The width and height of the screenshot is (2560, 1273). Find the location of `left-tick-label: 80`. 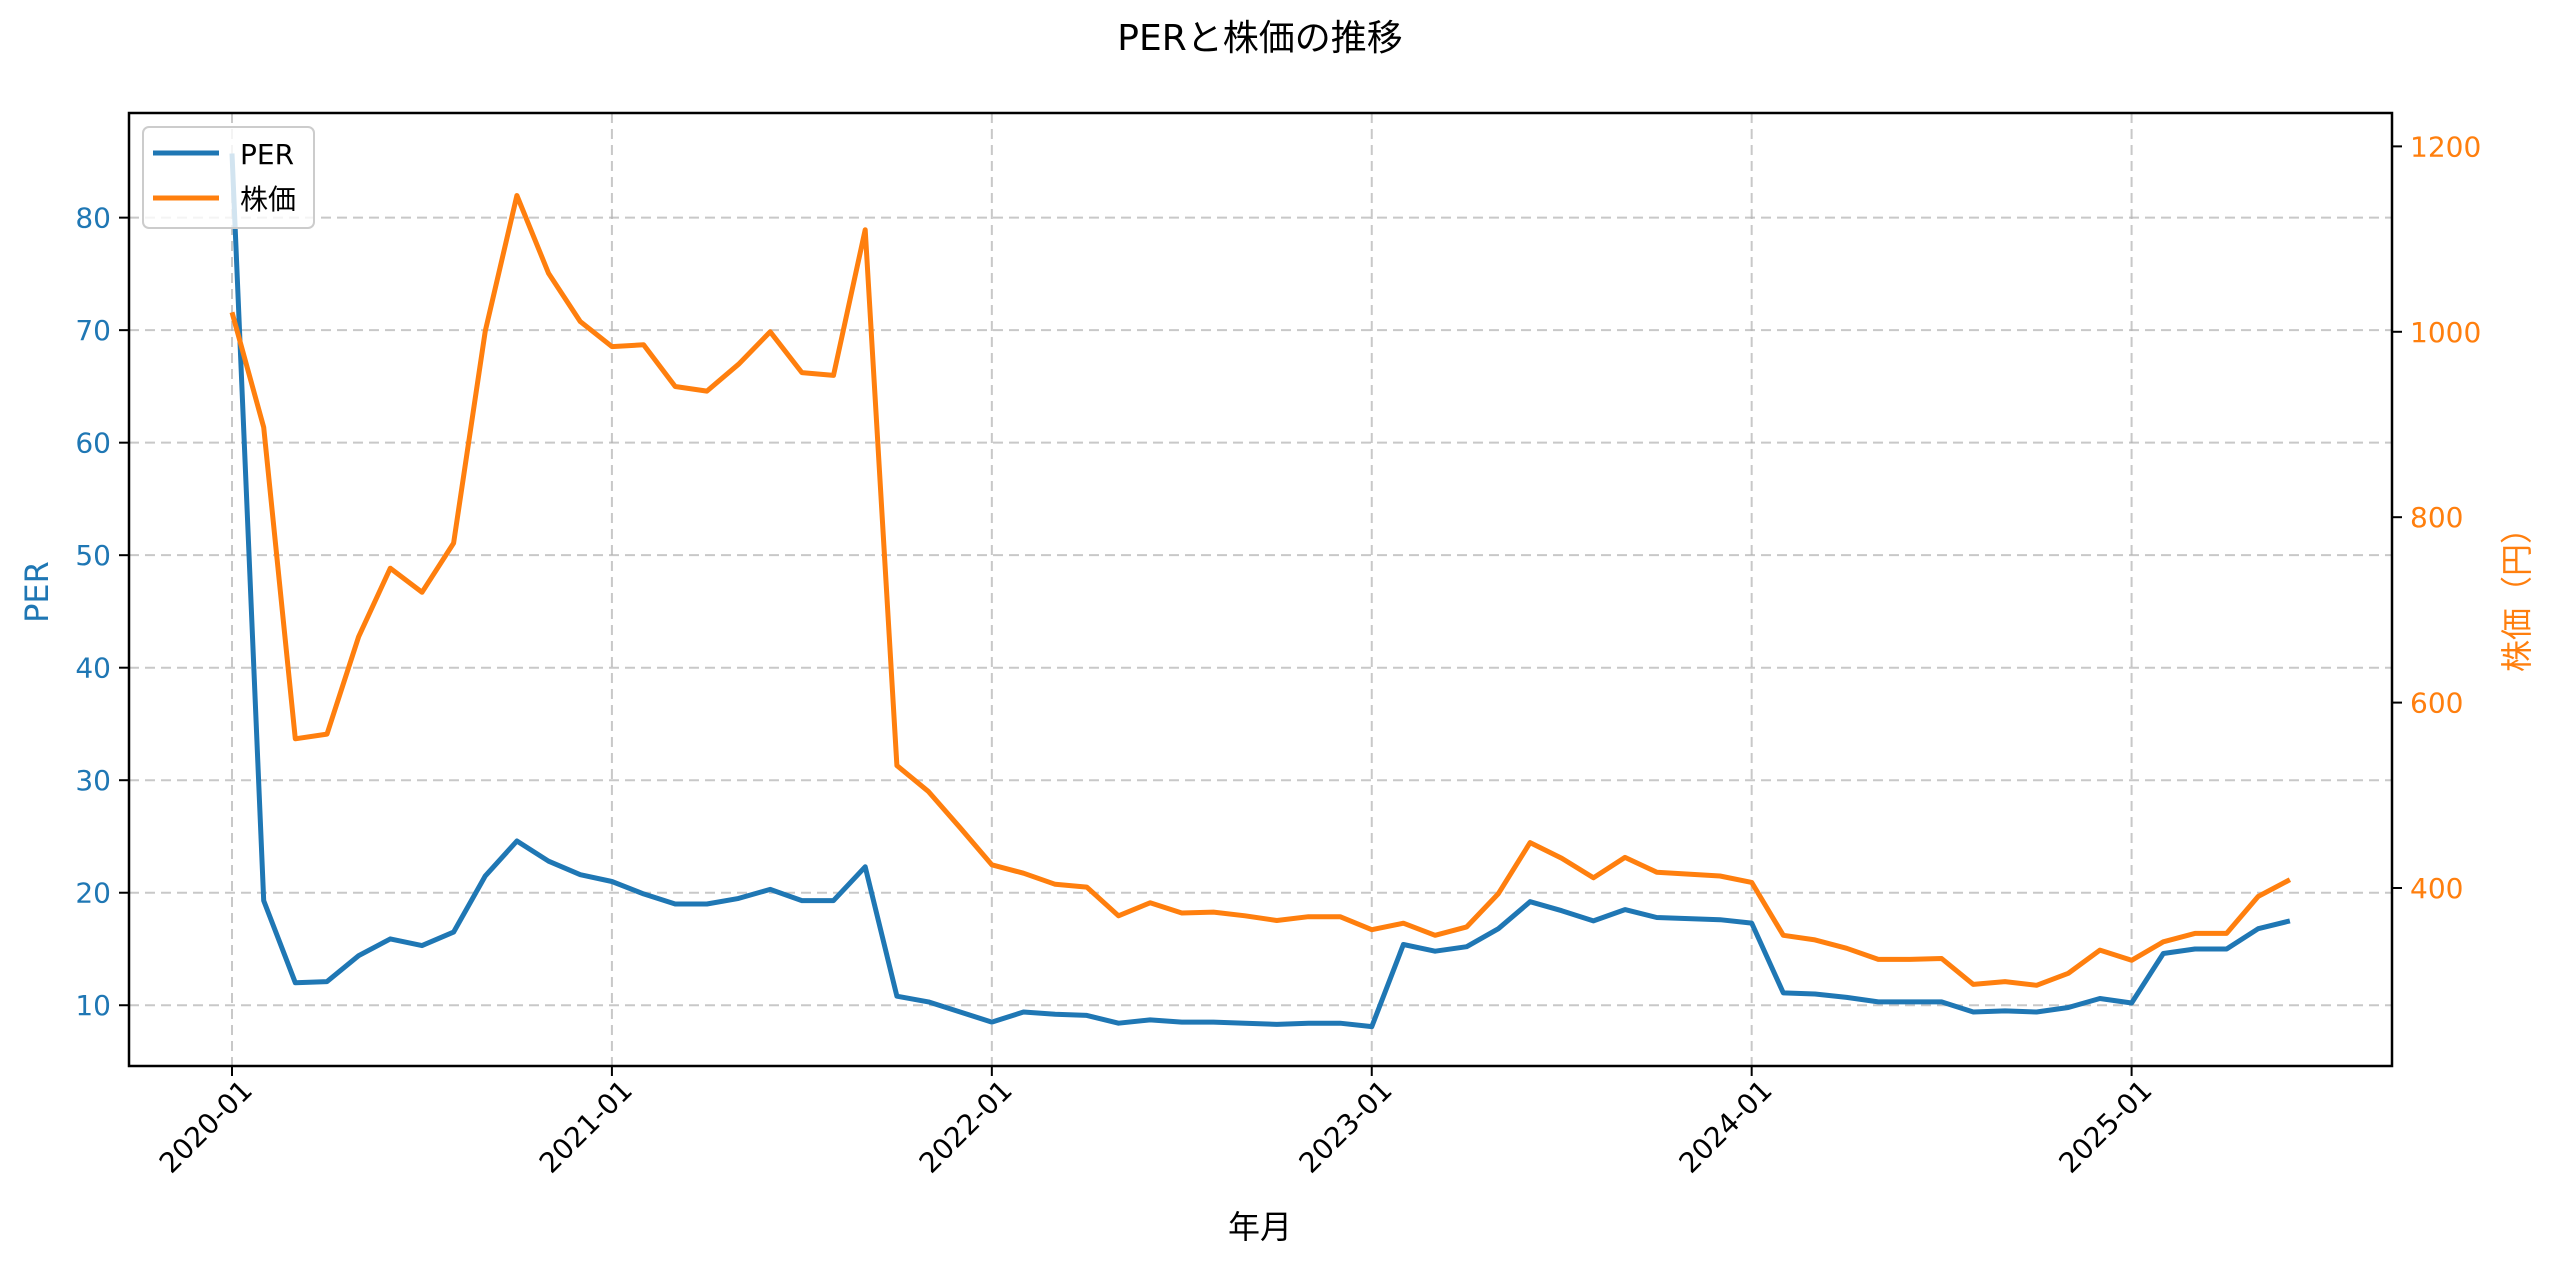

left-tick-label: 80 is located at coordinates (93, 218).